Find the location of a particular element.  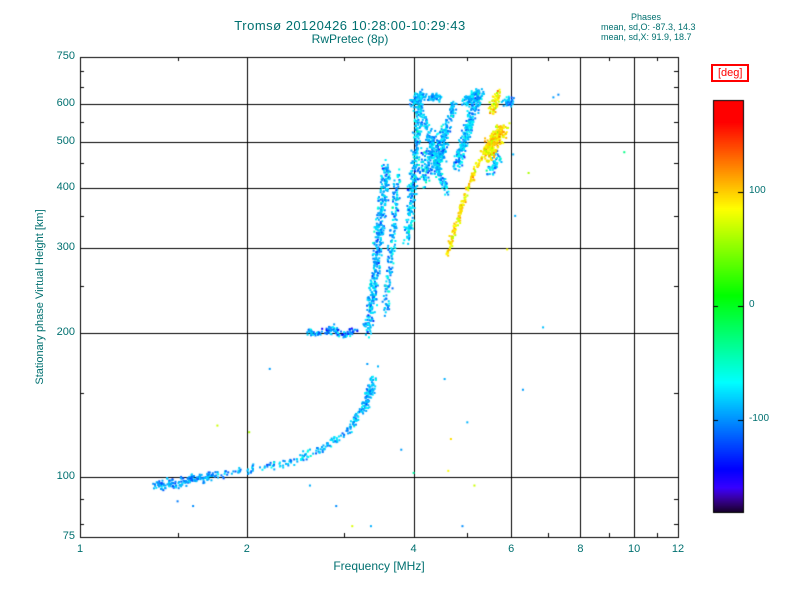

y-tick-label: 200 is located at coordinates (65, 331).